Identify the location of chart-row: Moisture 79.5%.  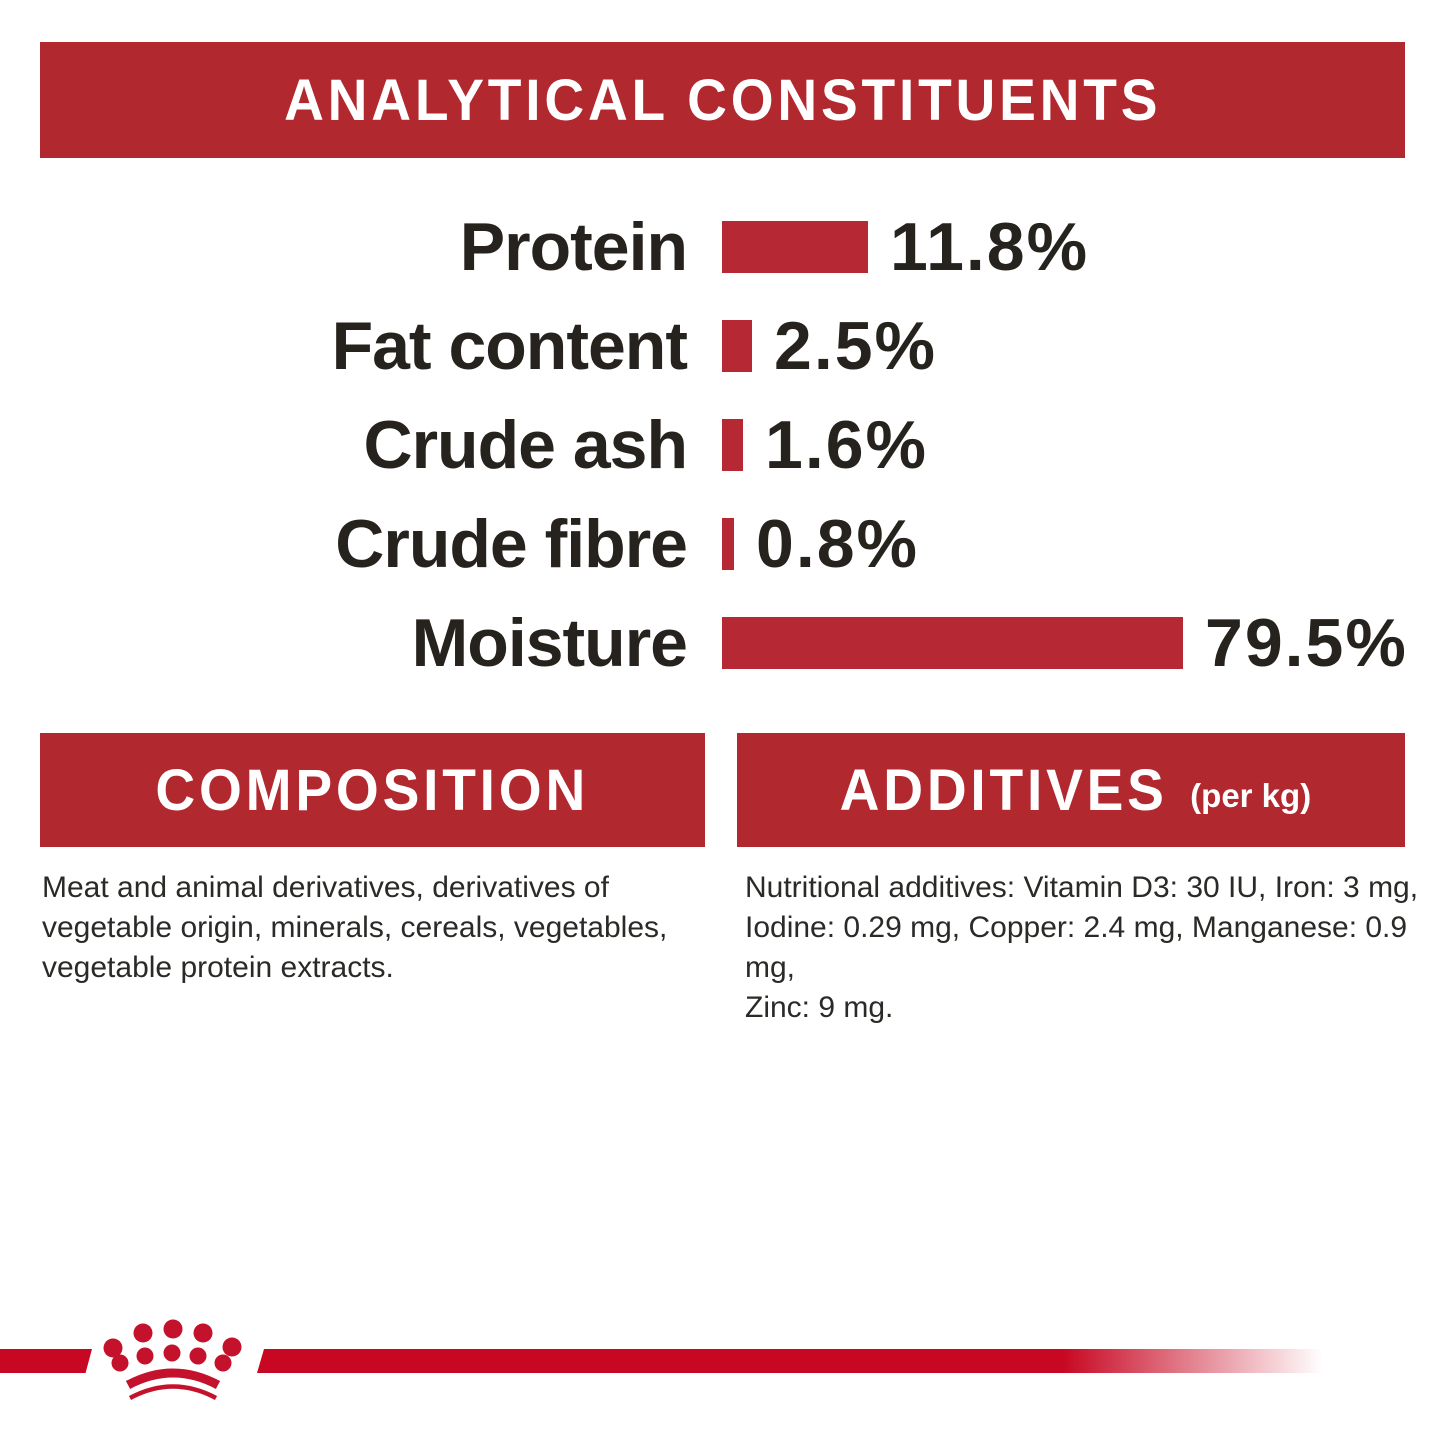
(724, 643).